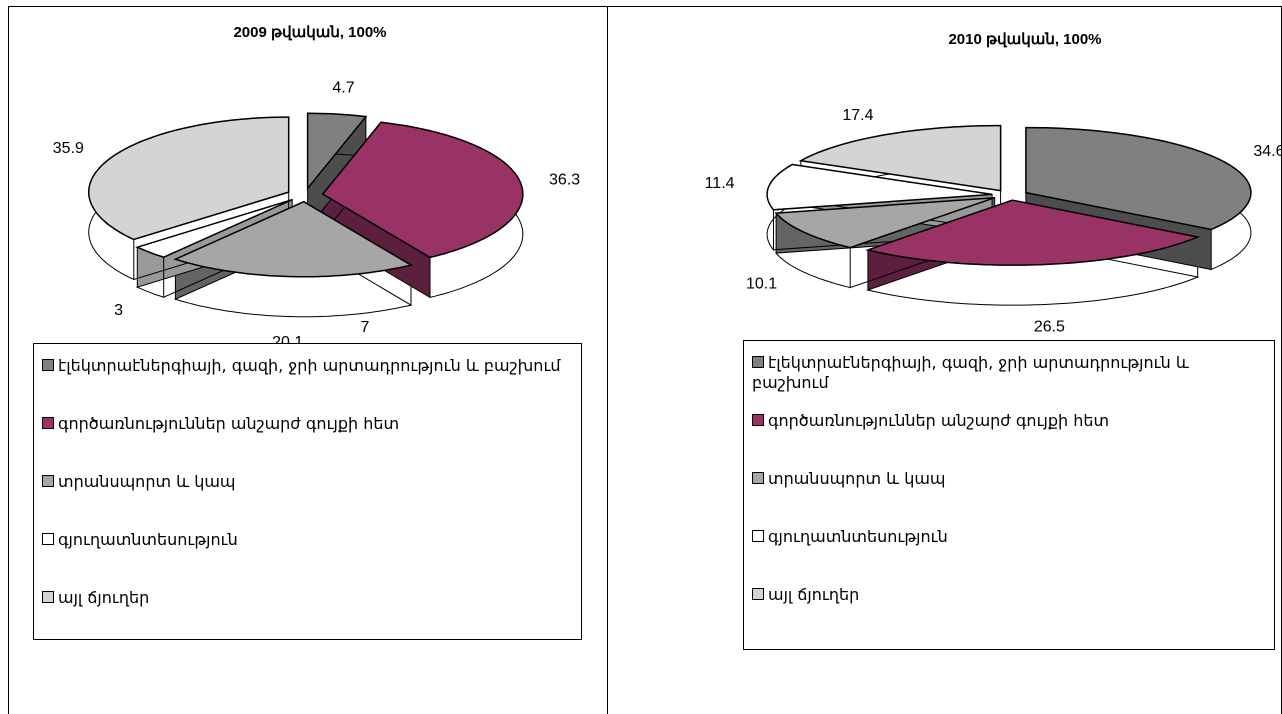  Describe the element at coordinates (1024, 39) in the screenshot. I see `chart-title: 2010 թվական, 100%` at that location.